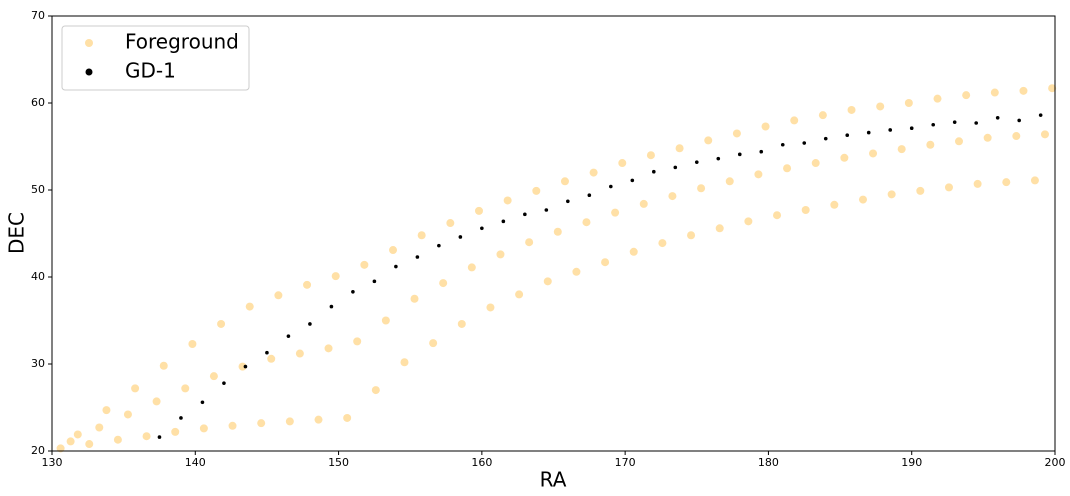 Image resolution: width=1070 pixels, height=496 pixels. I want to click on x-tick-label: 200, so click(1055, 462).